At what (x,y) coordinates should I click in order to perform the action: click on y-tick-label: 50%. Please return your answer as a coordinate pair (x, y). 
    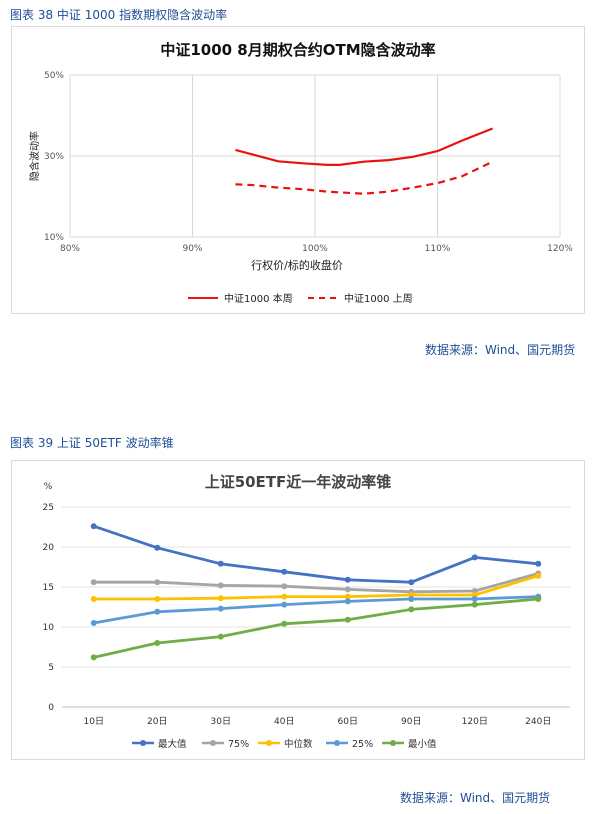
    Looking at the image, I should click on (54, 76).